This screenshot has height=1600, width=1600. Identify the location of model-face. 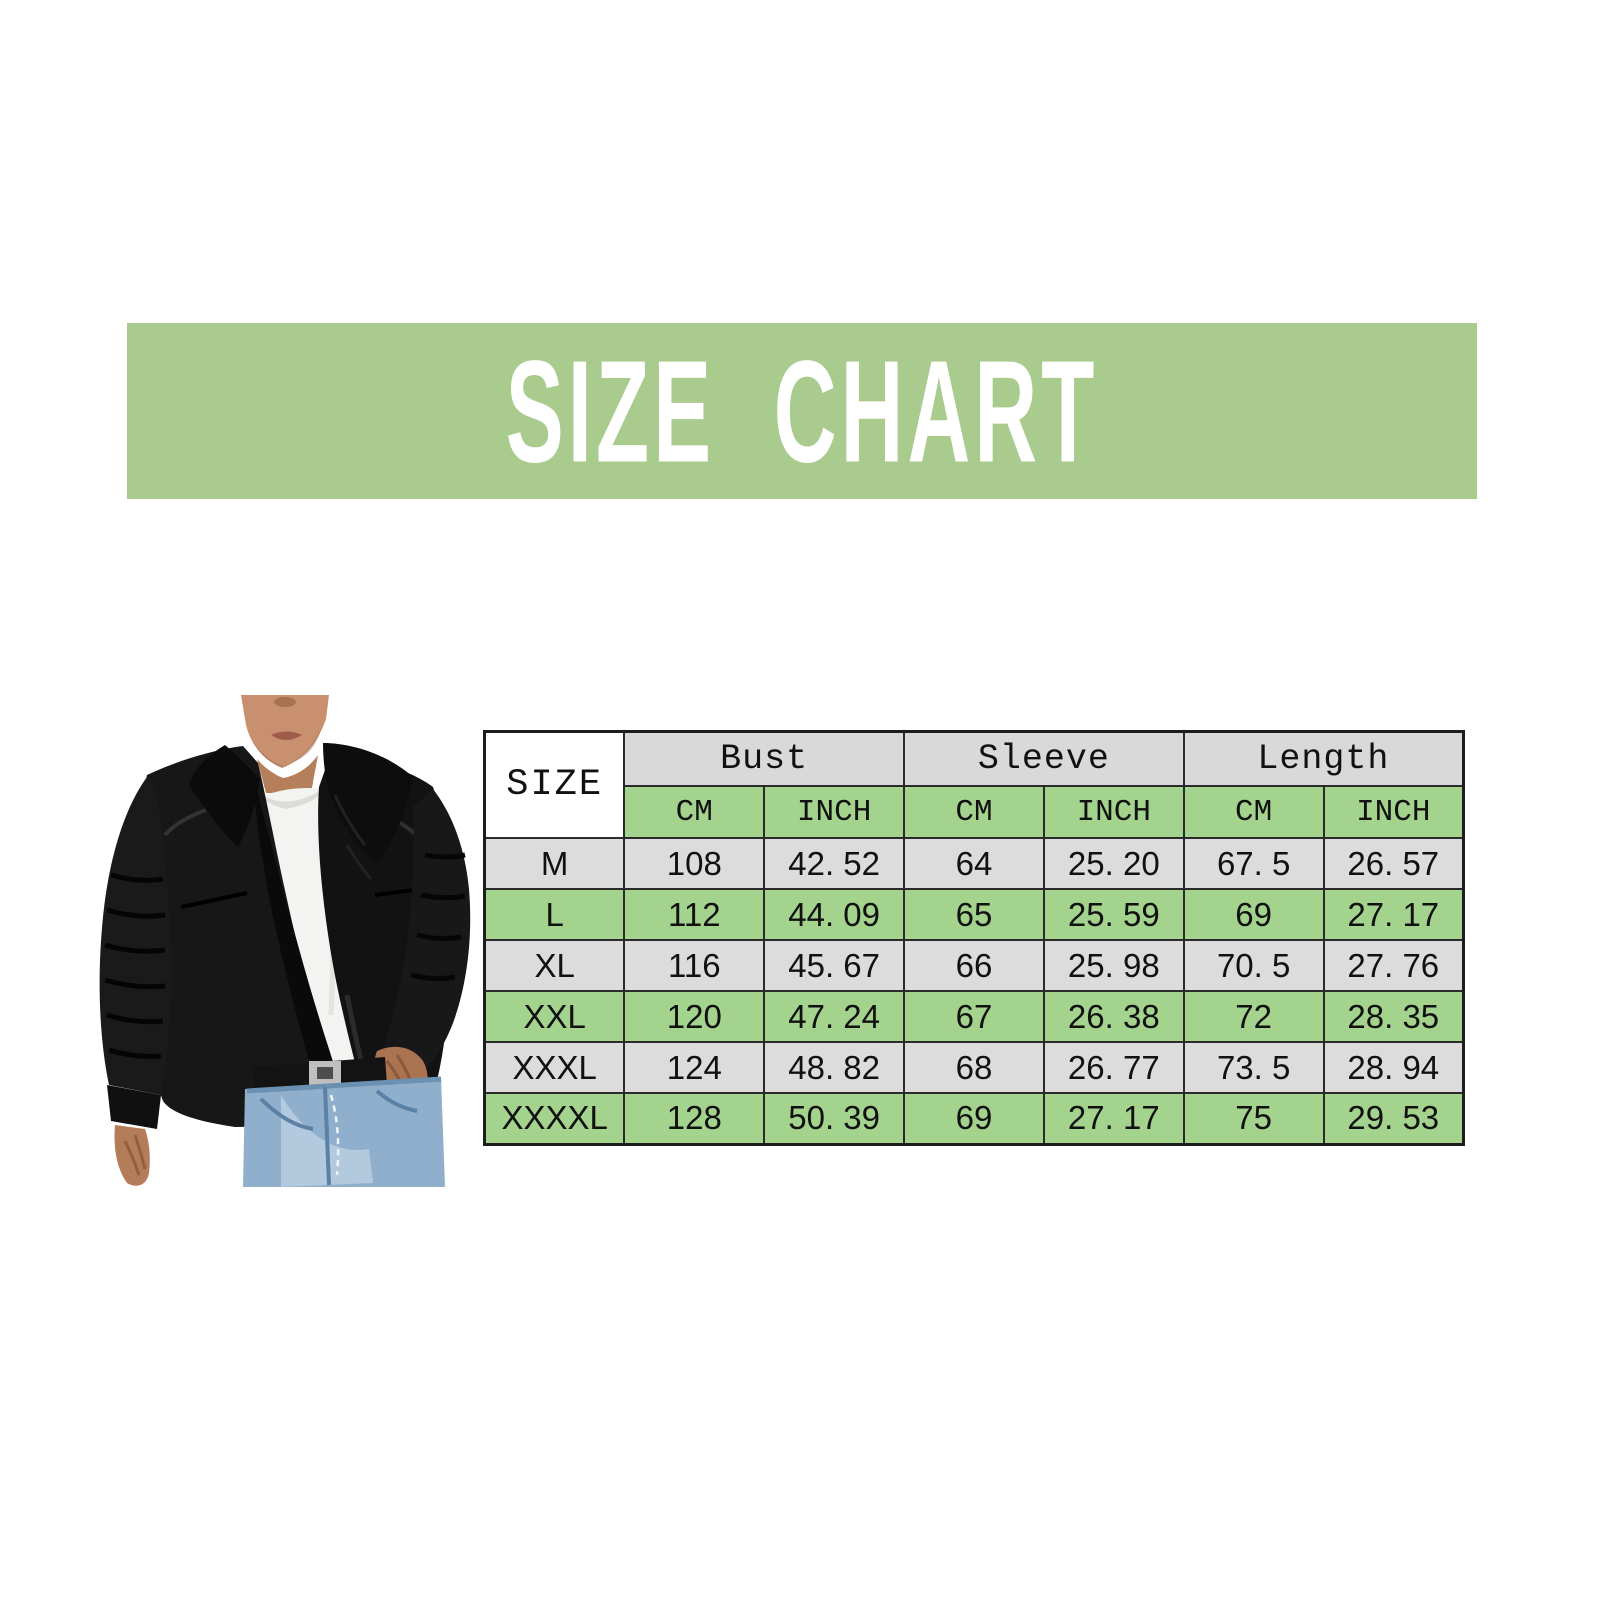
(285, 744).